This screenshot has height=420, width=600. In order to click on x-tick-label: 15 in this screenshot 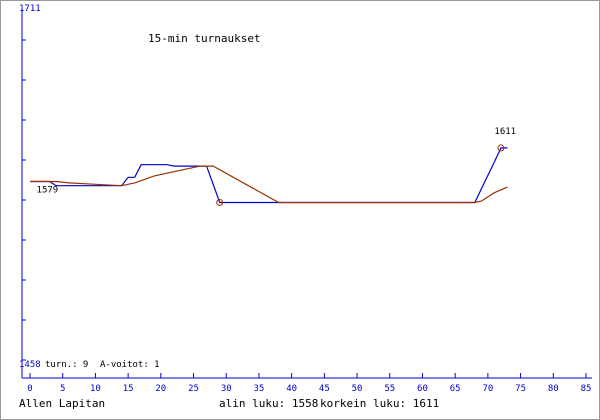, I will do `click(128, 389)`.